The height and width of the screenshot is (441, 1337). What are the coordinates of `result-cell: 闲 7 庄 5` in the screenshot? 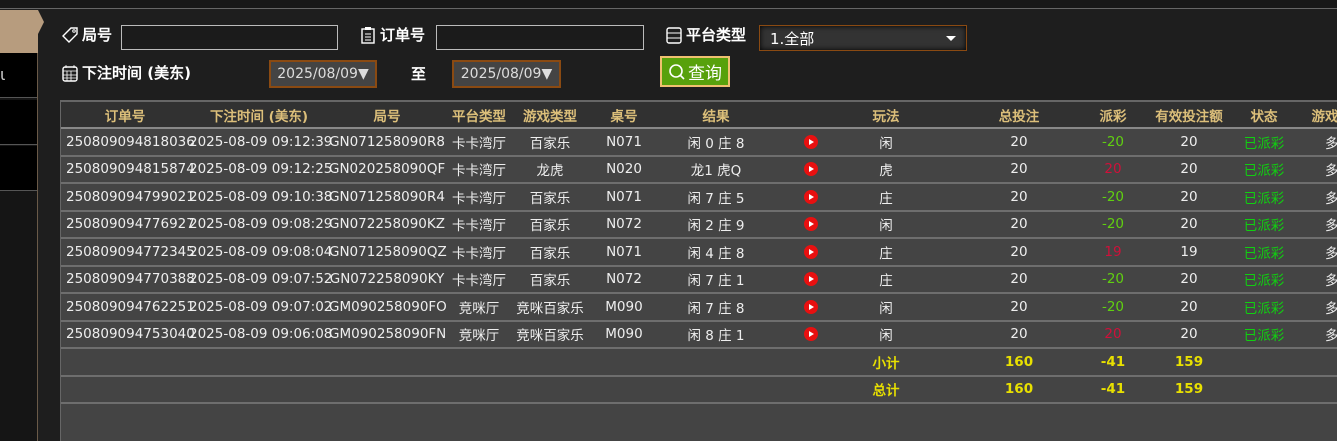 It's located at (716, 197).